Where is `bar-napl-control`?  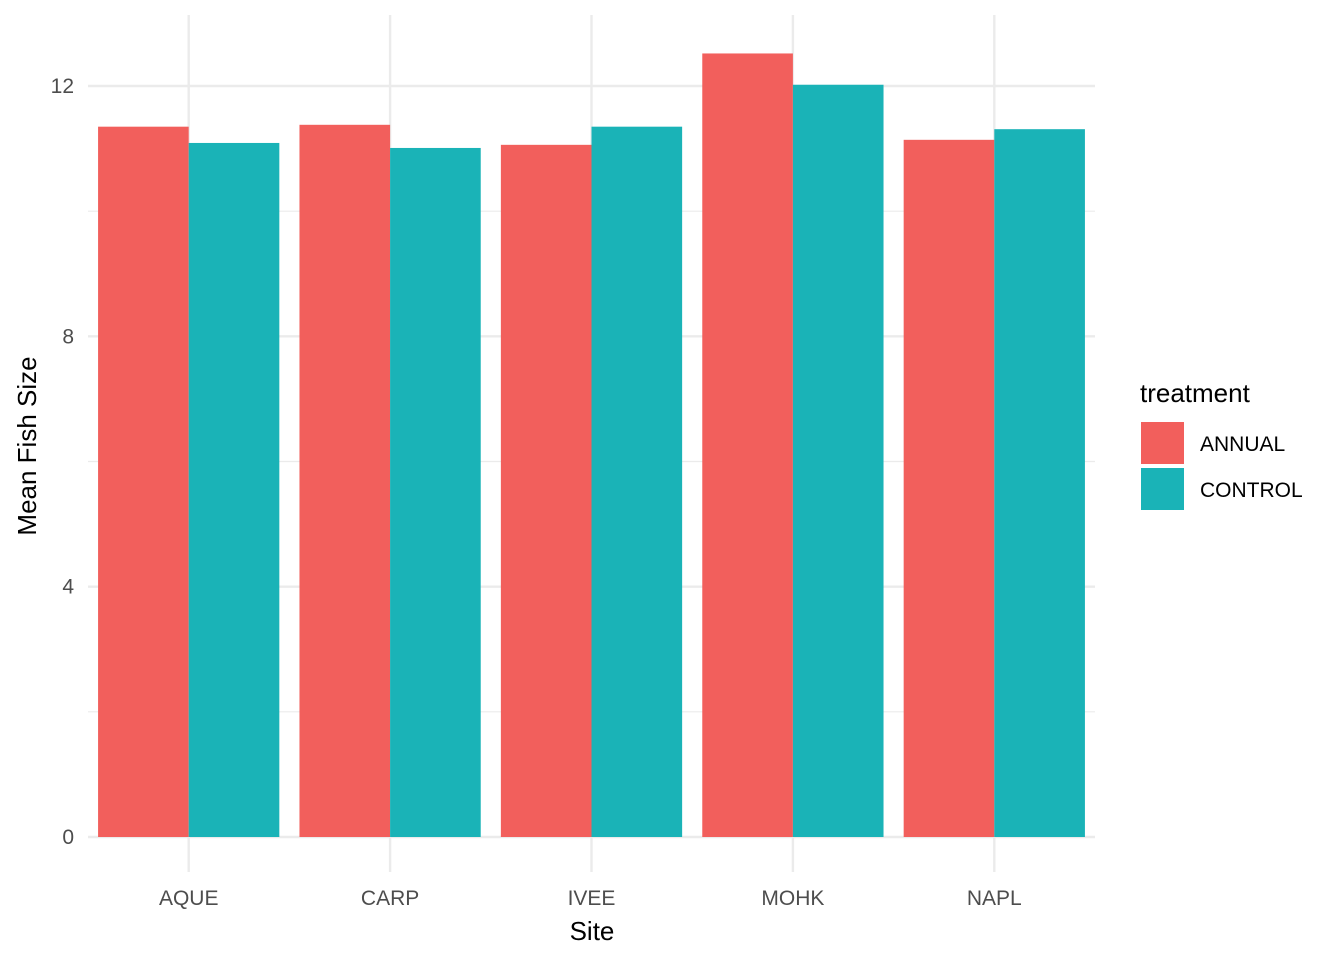
bar-napl-control is located at coordinates (1039, 483).